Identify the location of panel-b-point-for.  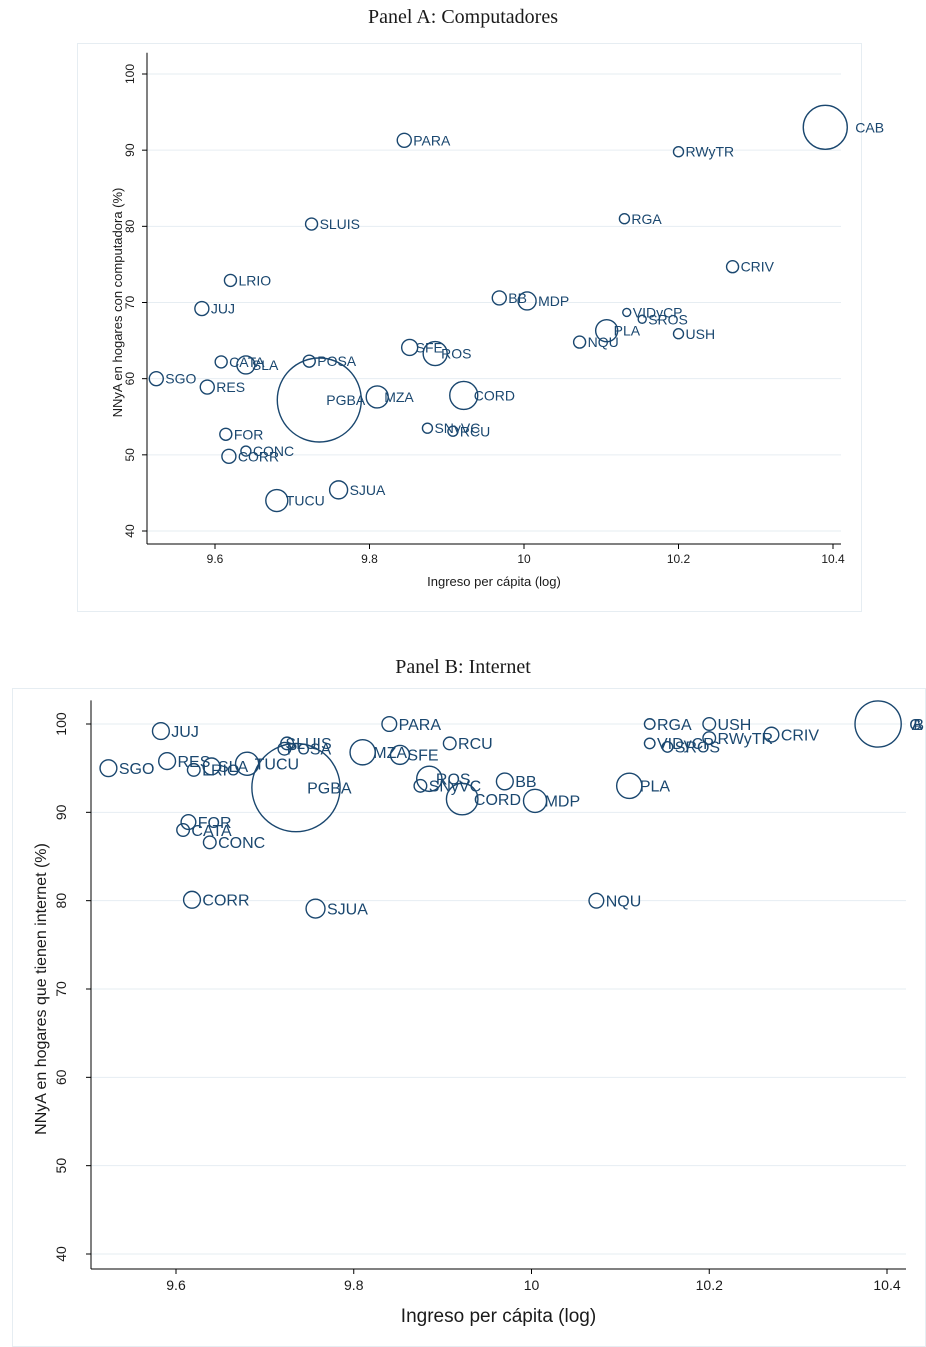
(188, 822).